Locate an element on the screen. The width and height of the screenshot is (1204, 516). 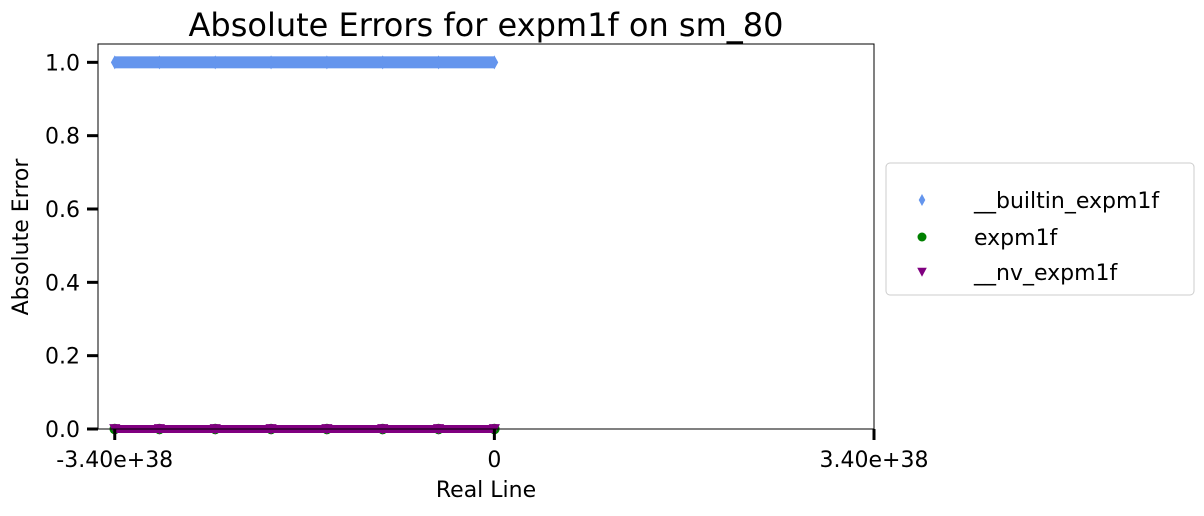
x-tick-label: -3.40e+38 is located at coordinates (114, 460).